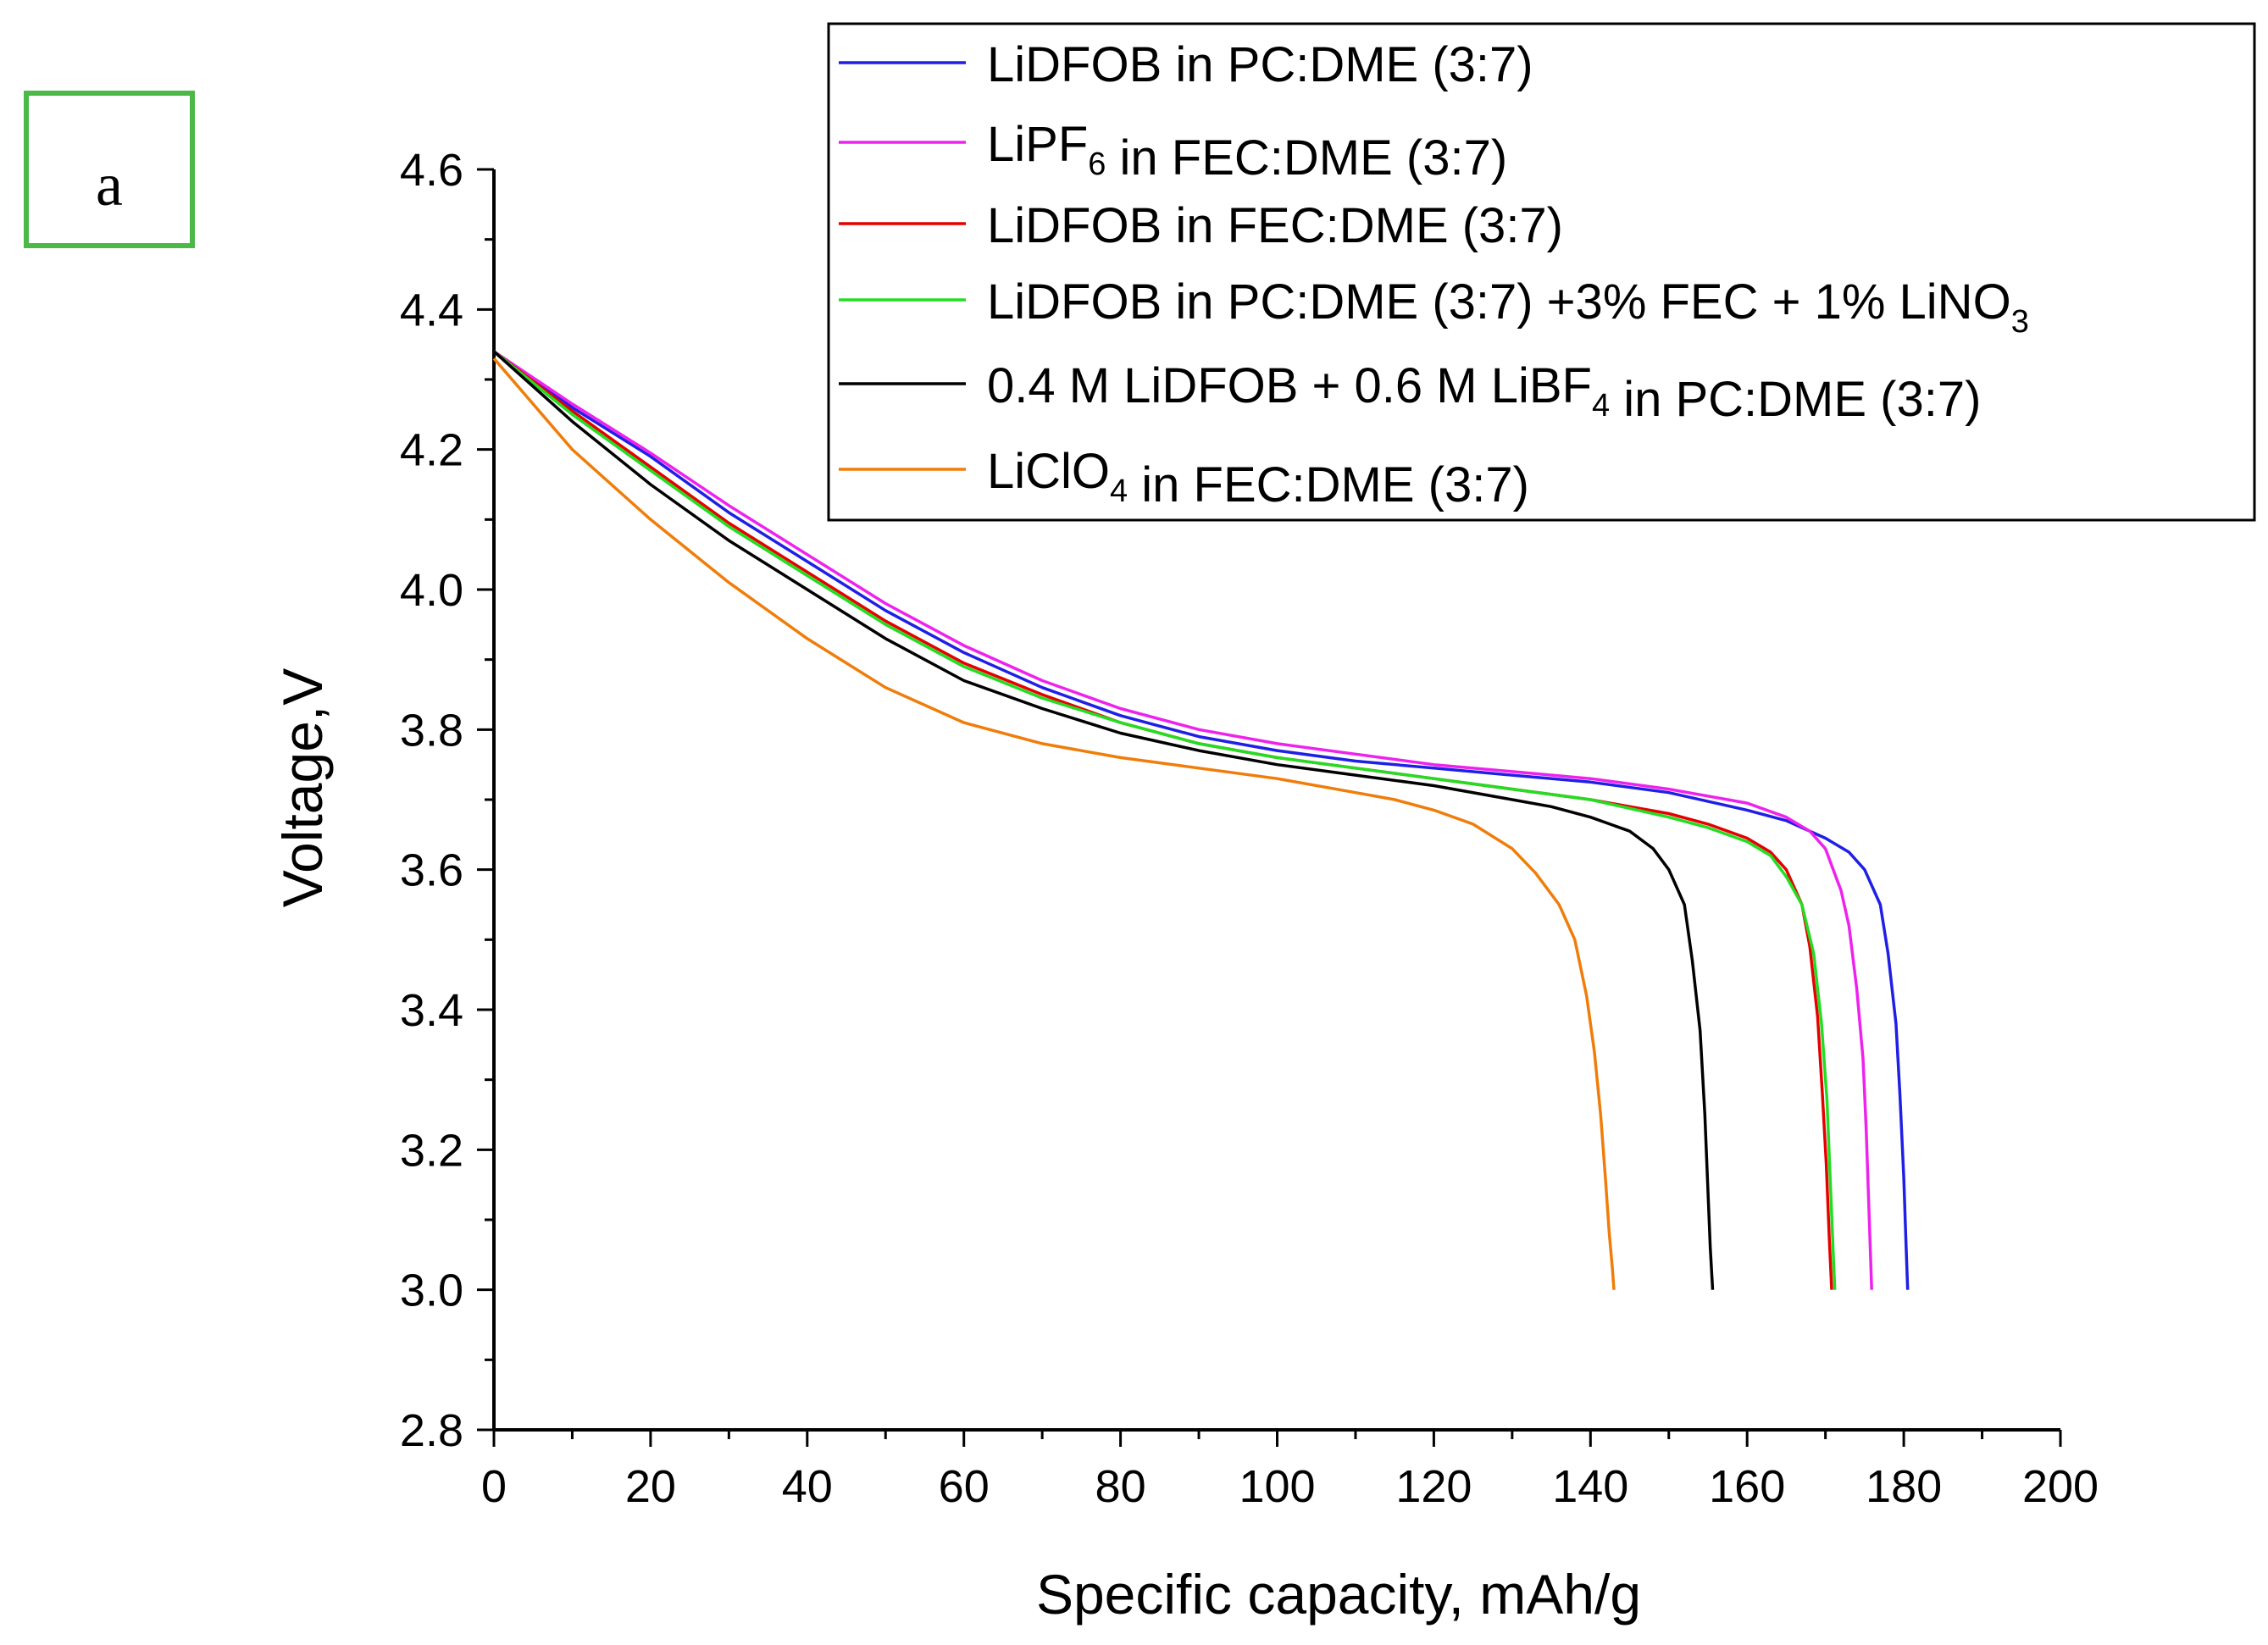  Describe the element at coordinates (431, 310) in the screenshot. I see `y-tick-label: 4.4` at that location.